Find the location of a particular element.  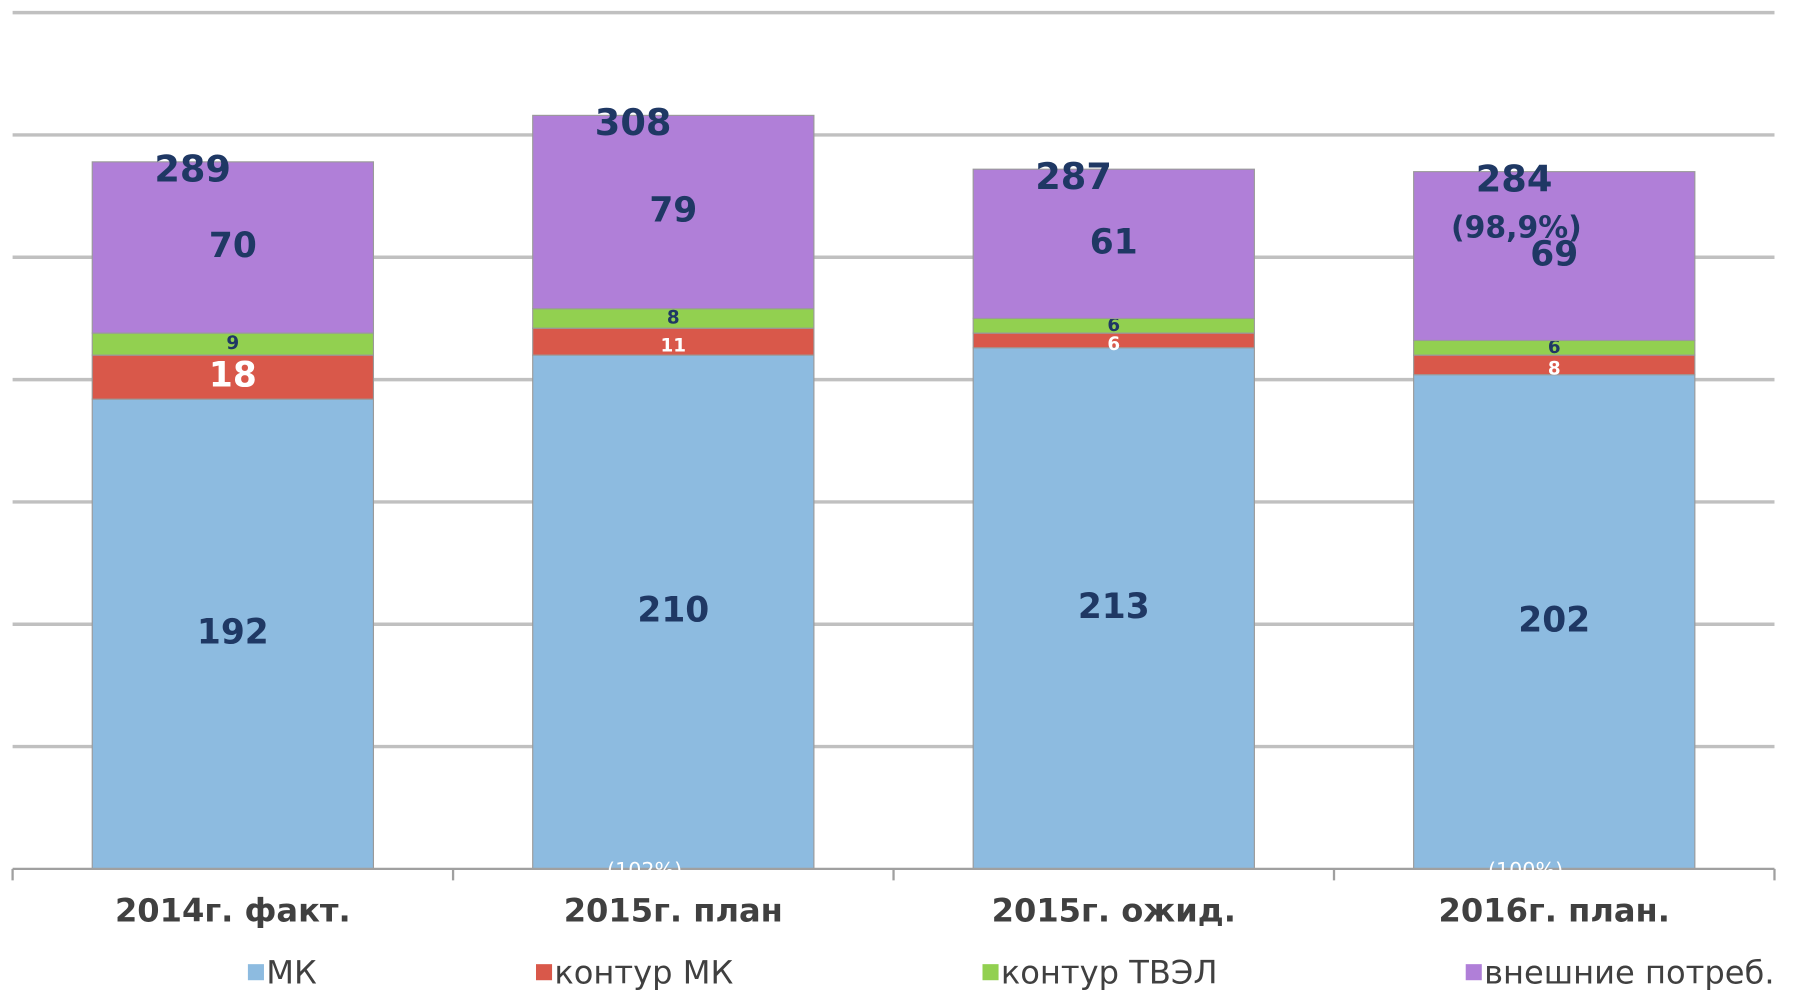

x-tick-label: 2014г. факт. is located at coordinates (233, 911).